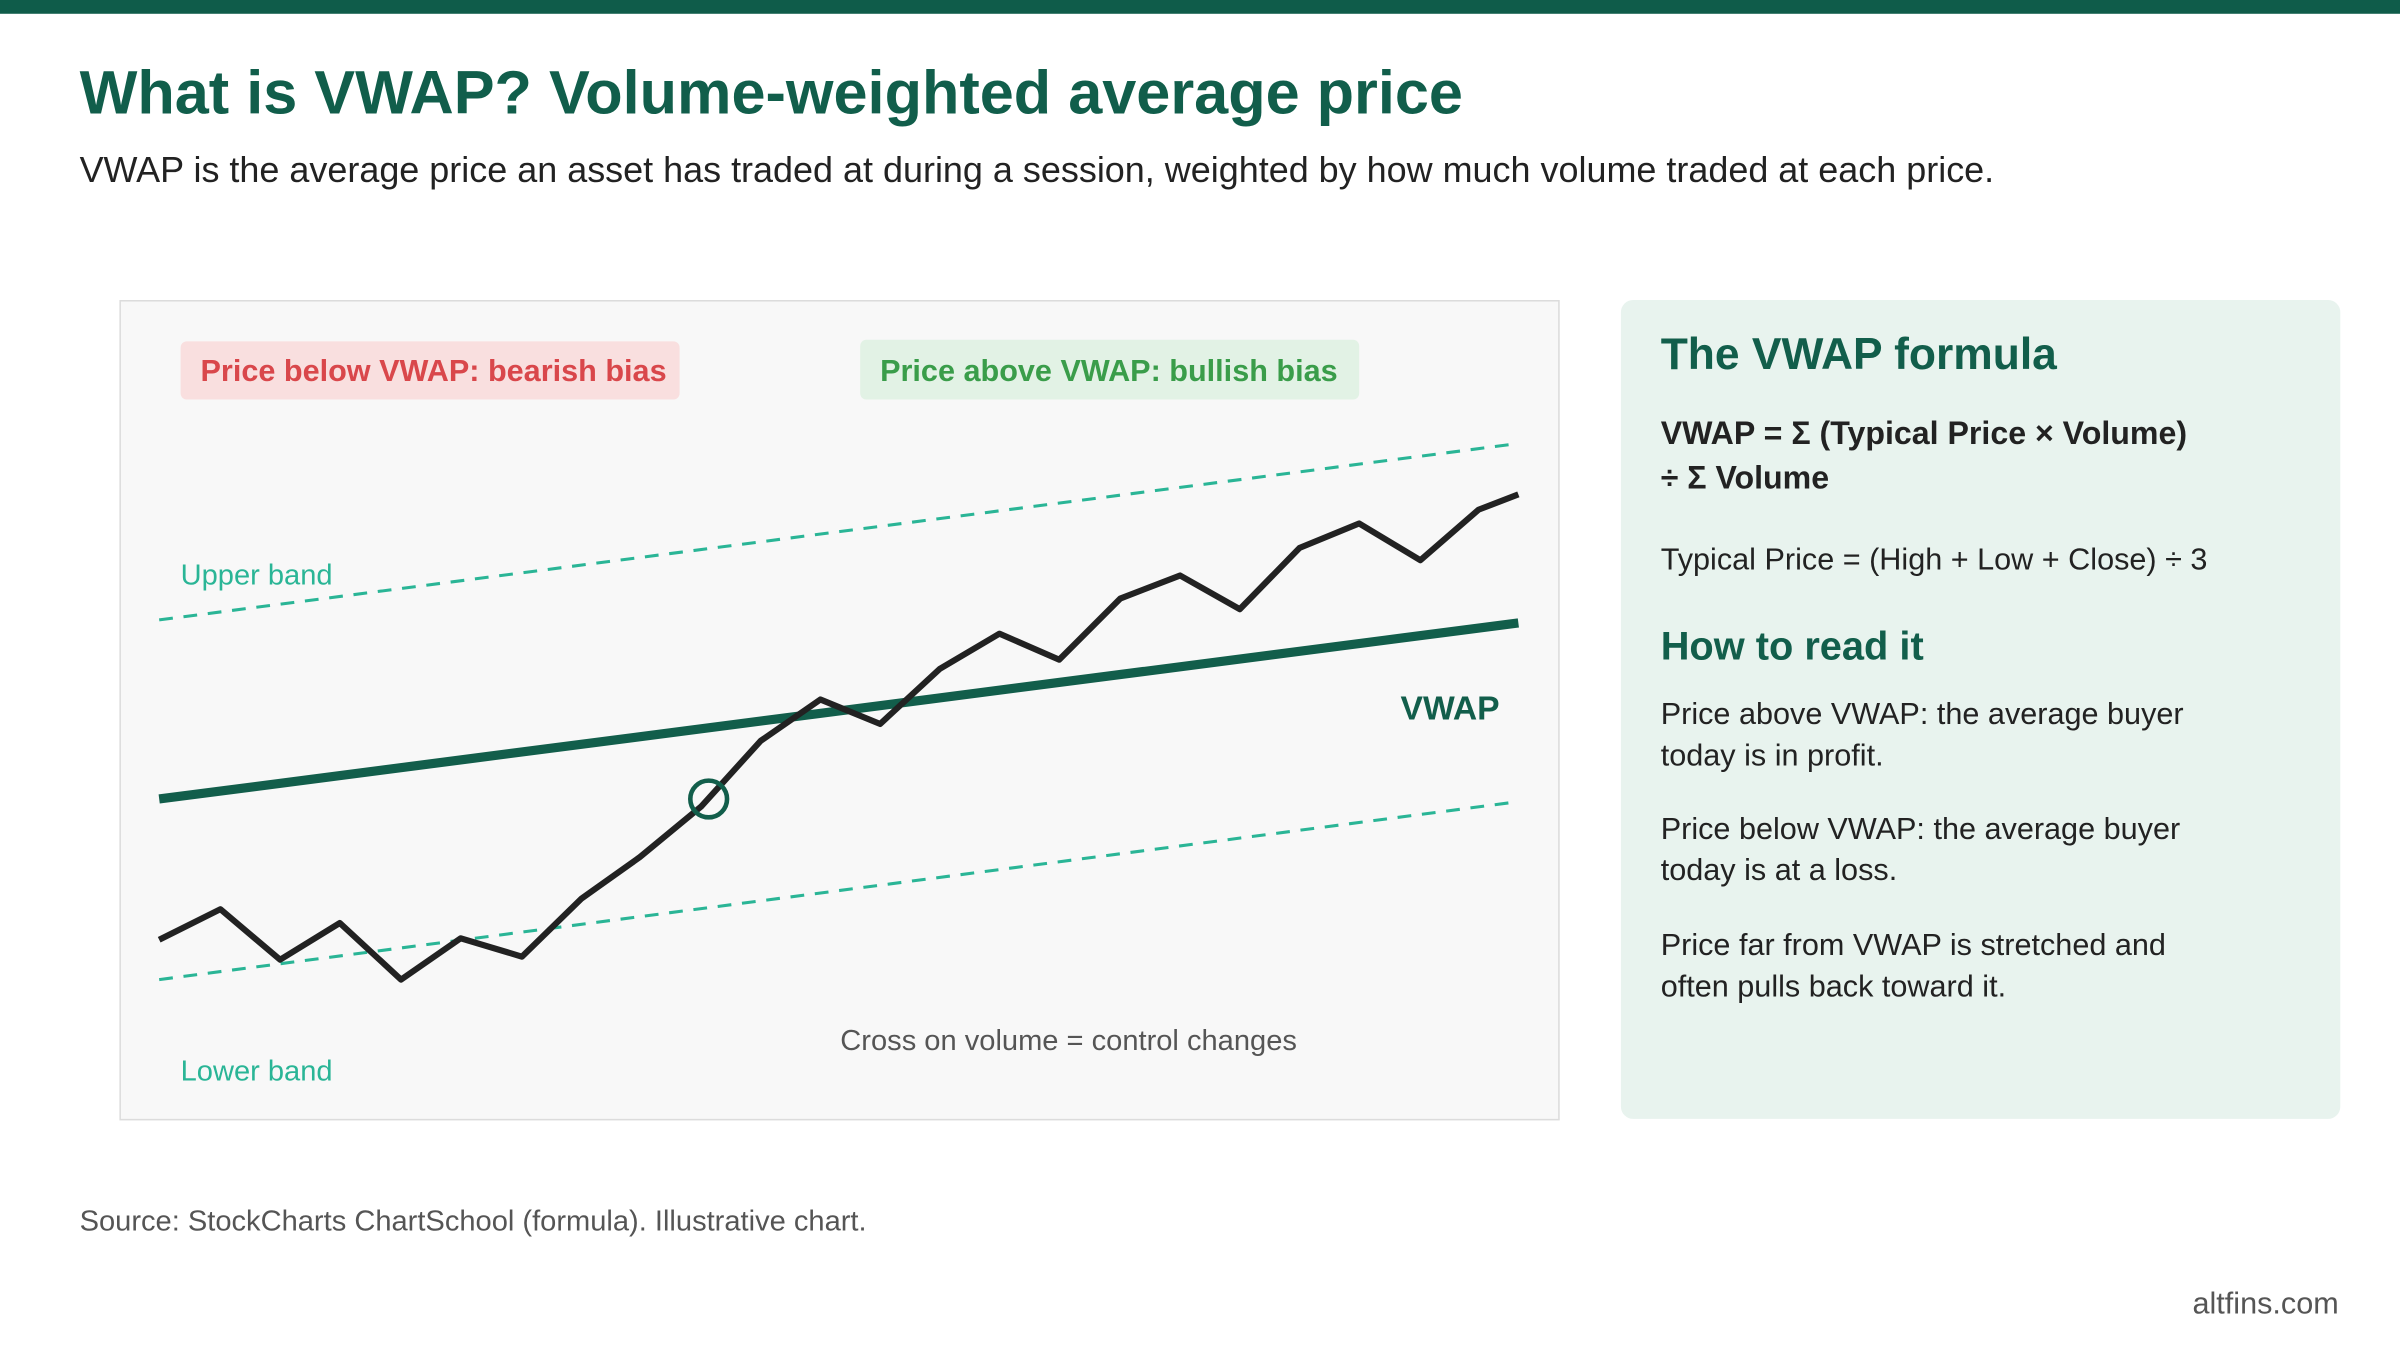 Image resolution: width=2400 pixels, height=1350 pixels. Describe the element at coordinates (709, 799) in the screenshot. I see `cross-marker` at that location.